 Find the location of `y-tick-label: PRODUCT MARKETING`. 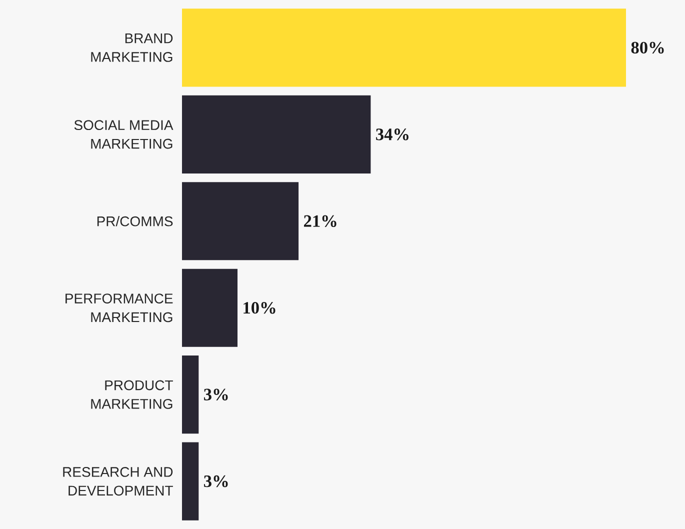

y-tick-label: PRODUCT MARKETING is located at coordinates (132, 394).